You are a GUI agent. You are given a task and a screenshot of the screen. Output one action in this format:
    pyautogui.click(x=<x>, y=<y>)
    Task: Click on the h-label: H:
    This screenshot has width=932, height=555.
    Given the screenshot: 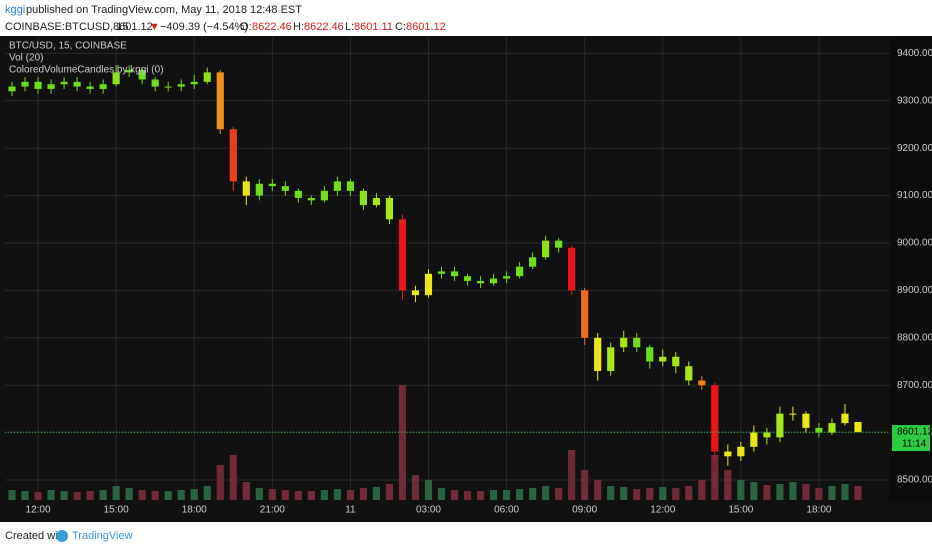 What is the action you would take?
    pyautogui.click(x=298, y=27)
    